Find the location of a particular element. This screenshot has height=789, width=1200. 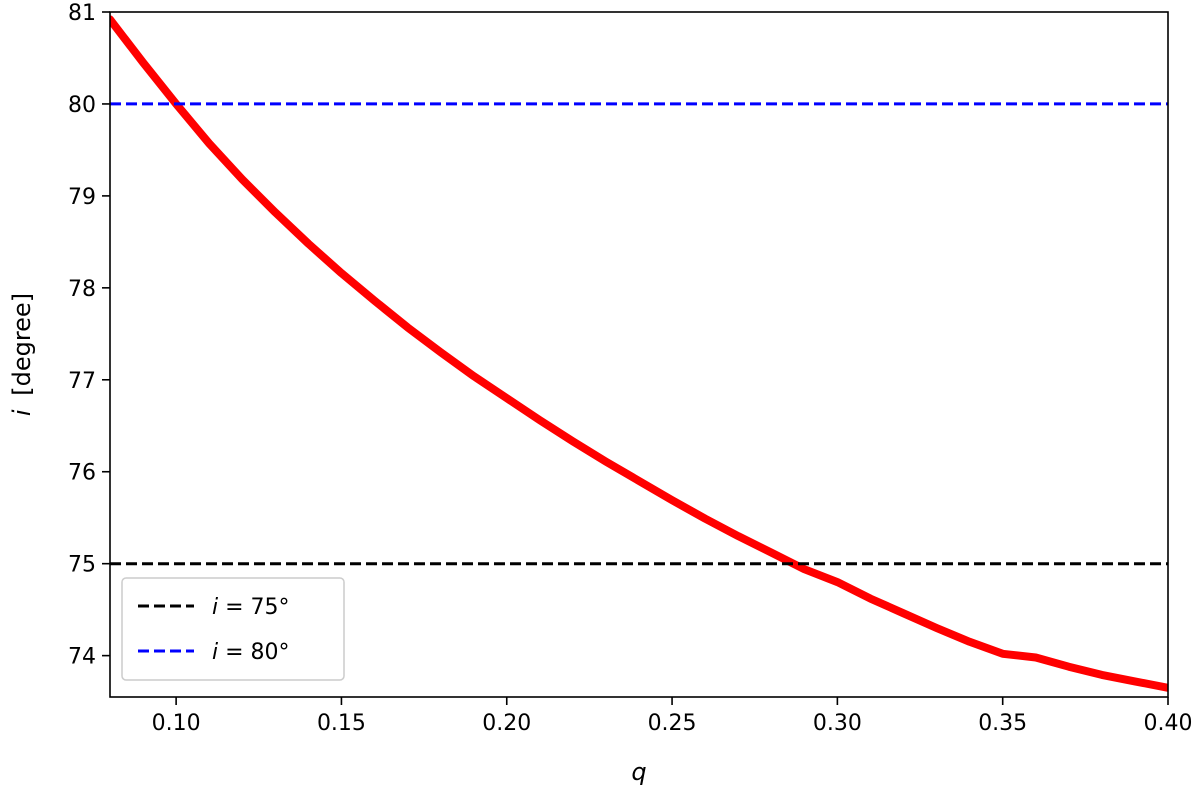

y-tick-label: 74 is located at coordinates (82, 657).